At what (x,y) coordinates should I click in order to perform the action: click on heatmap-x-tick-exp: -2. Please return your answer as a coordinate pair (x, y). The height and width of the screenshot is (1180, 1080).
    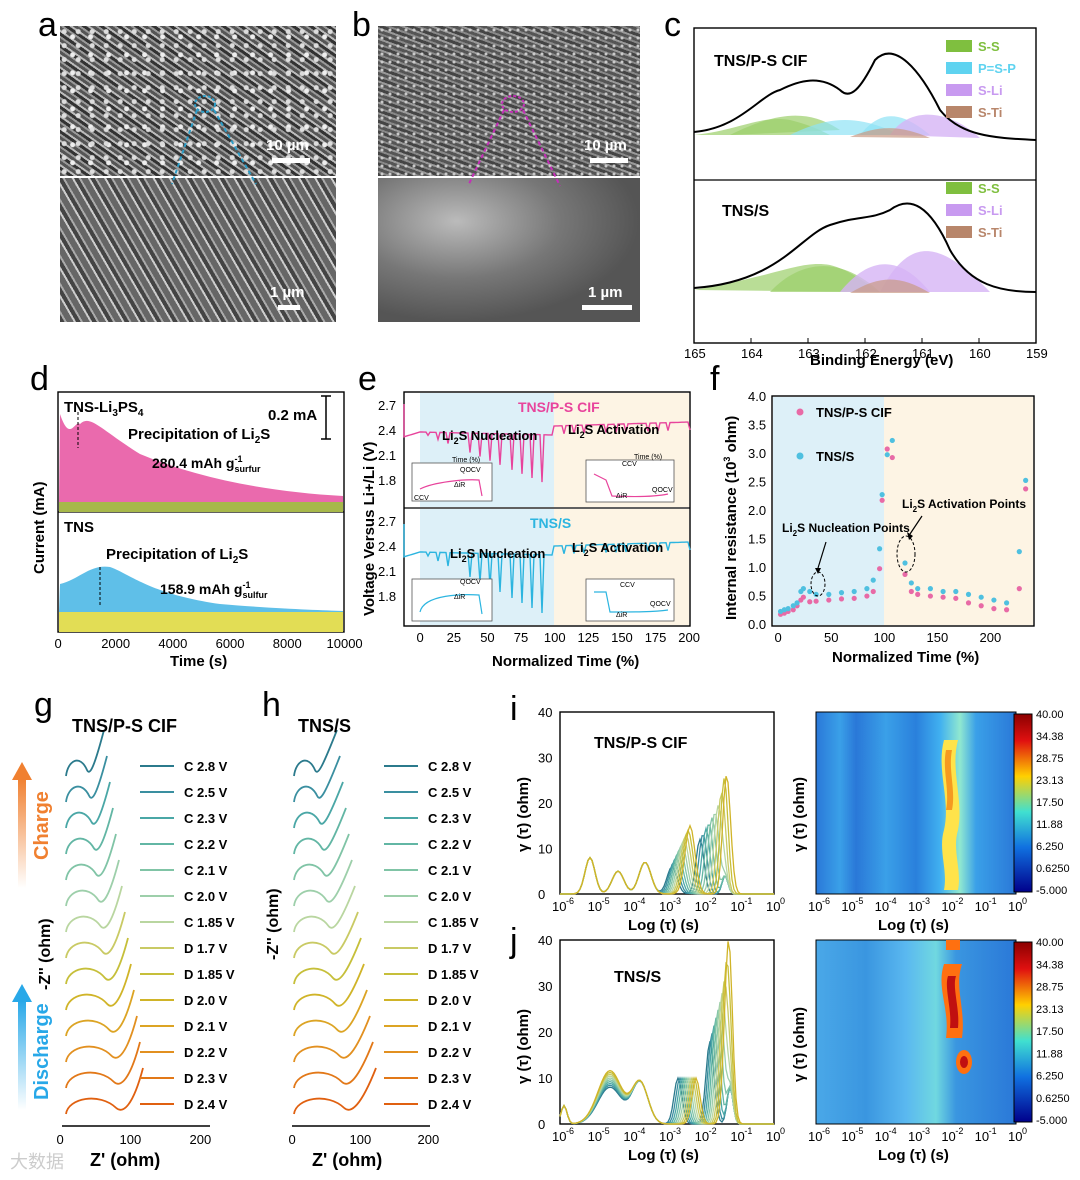
    Looking at the image, I should click on (959, 1131).